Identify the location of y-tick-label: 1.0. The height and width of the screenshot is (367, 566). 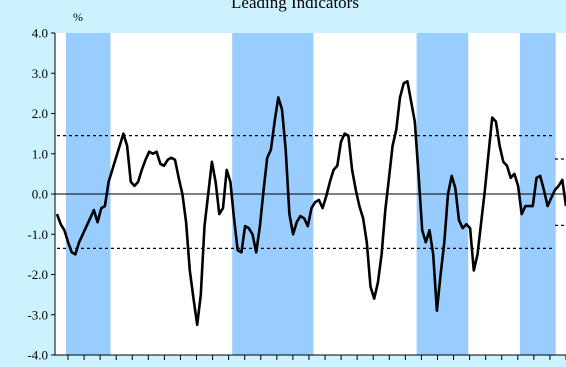
(40, 153).